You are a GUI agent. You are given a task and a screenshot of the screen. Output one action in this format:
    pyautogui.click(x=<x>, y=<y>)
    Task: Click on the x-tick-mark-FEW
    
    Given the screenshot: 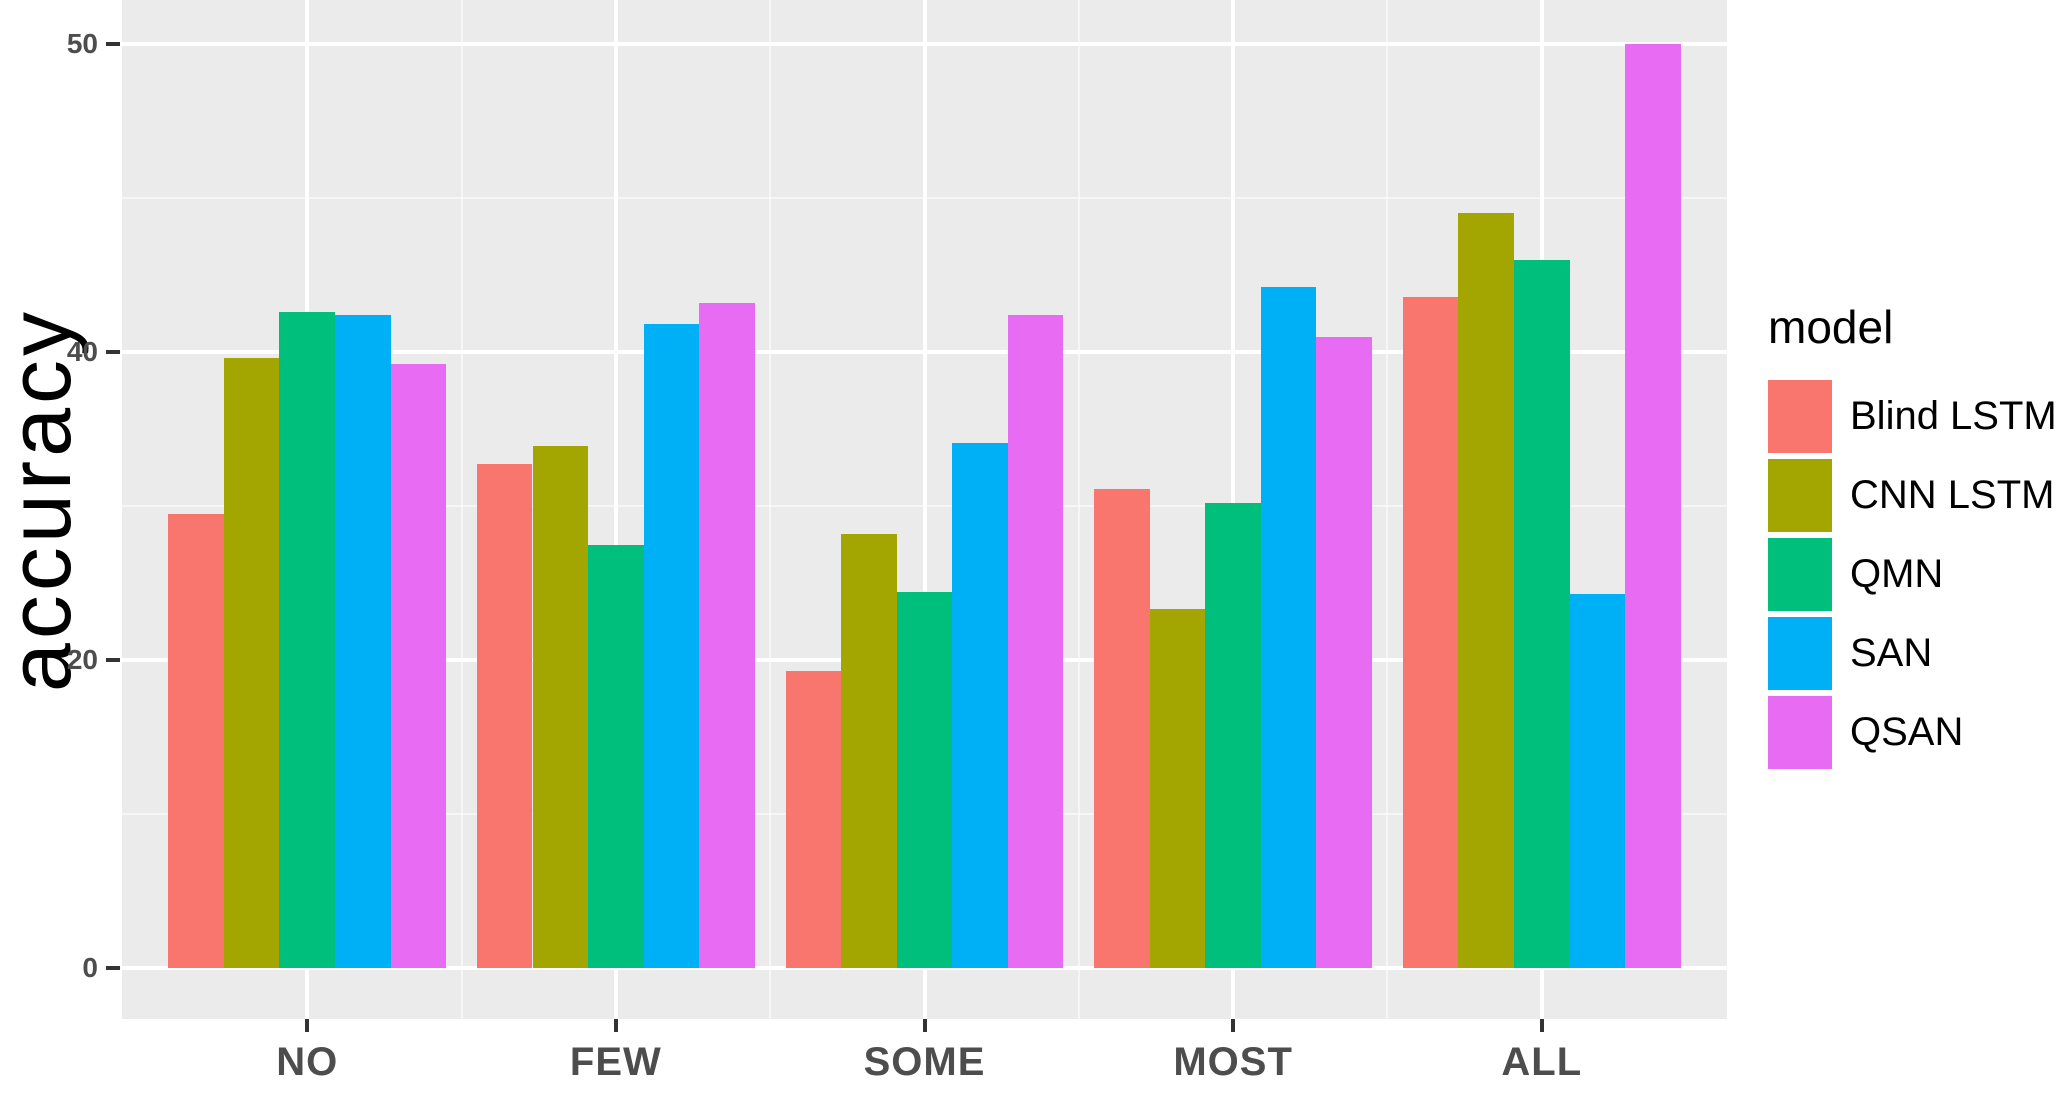 What is the action you would take?
    pyautogui.click(x=615, y=1025)
    